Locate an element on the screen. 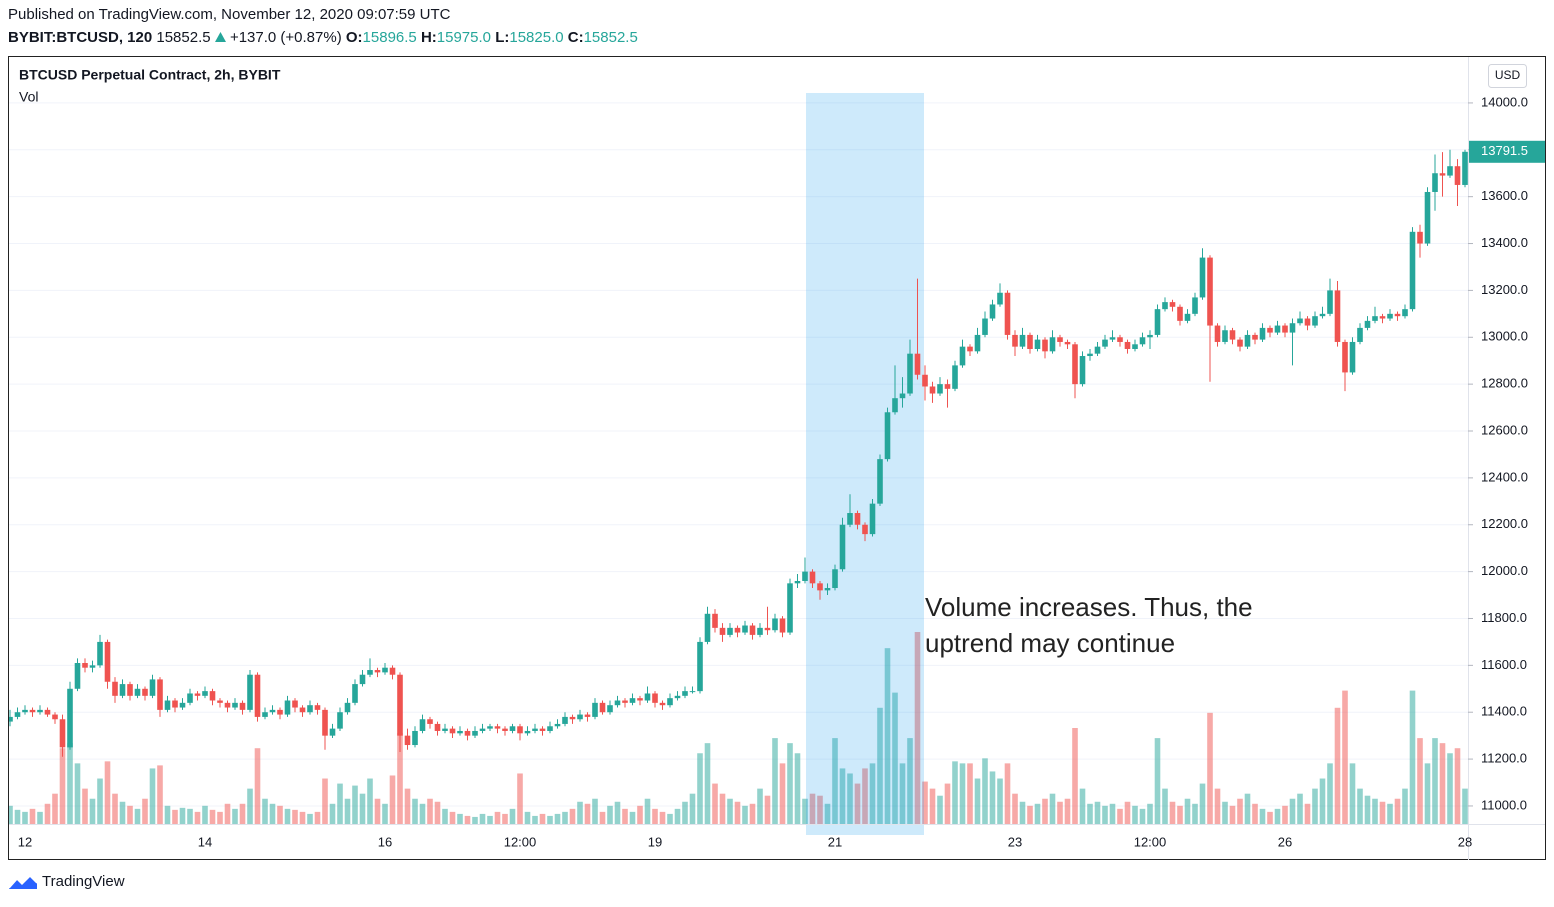 The image size is (1554, 907). y-tick-label: 12600.0 is located at coordinates (1504, 429).